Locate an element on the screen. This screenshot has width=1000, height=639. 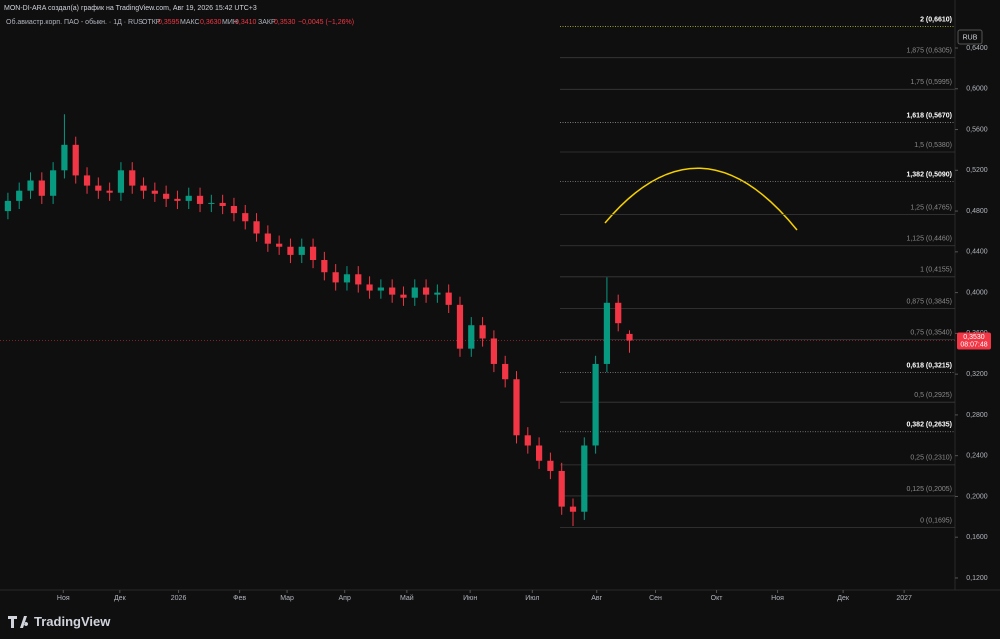
currency: RUB is located at coordinates (970, 37).